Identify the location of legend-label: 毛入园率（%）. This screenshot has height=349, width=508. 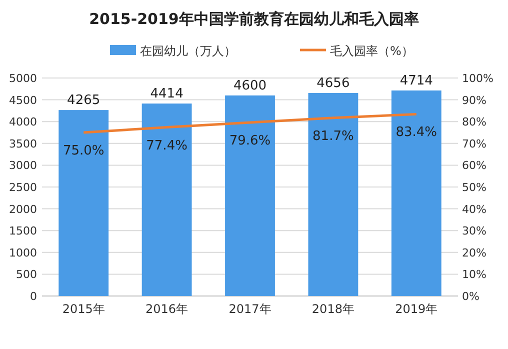
(372, 51).